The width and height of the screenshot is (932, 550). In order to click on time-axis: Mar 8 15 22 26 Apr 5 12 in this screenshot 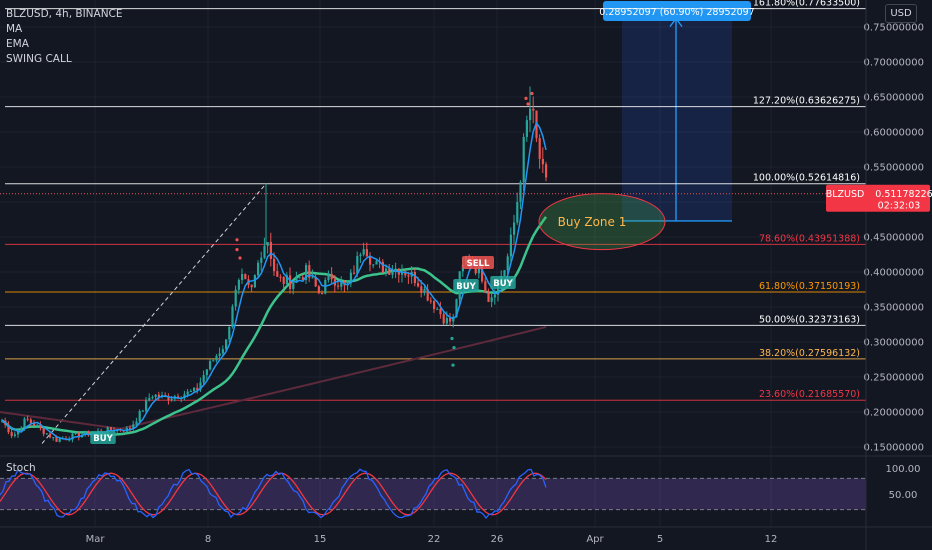, I will do `click(466, 535)`.